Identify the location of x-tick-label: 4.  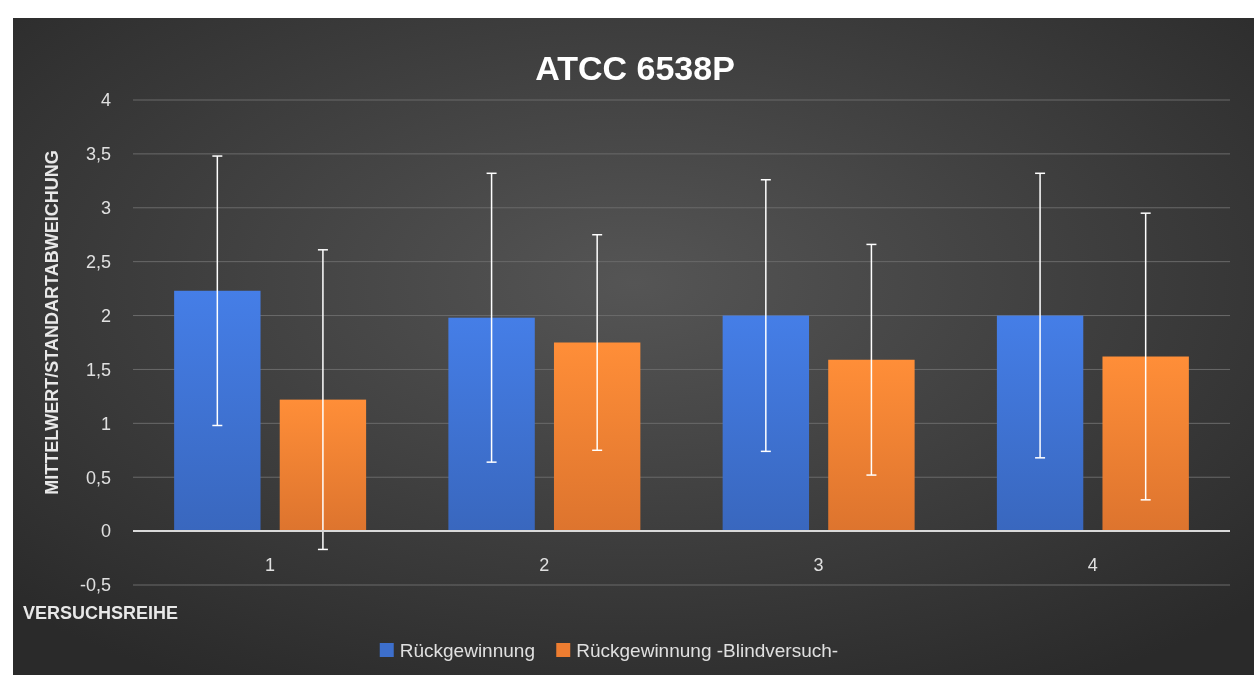
(1092, 565).